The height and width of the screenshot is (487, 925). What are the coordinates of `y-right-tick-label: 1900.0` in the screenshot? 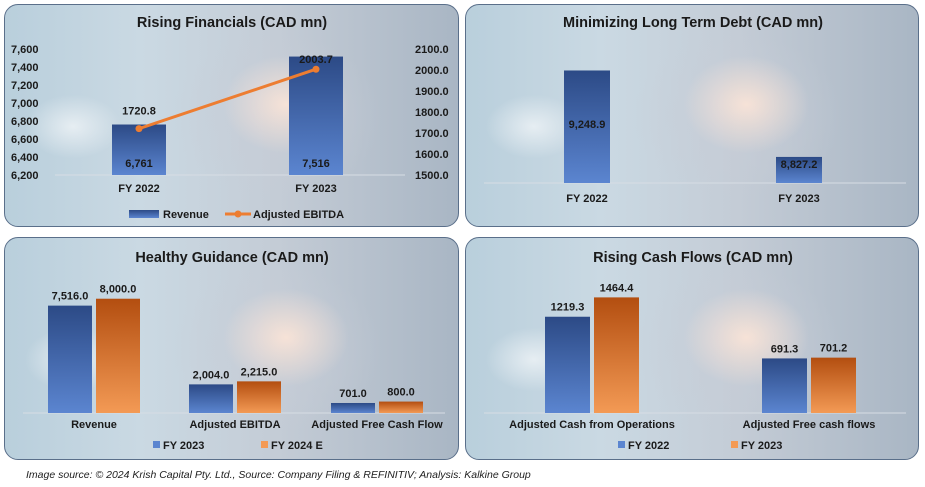 It's located at (432, 92).